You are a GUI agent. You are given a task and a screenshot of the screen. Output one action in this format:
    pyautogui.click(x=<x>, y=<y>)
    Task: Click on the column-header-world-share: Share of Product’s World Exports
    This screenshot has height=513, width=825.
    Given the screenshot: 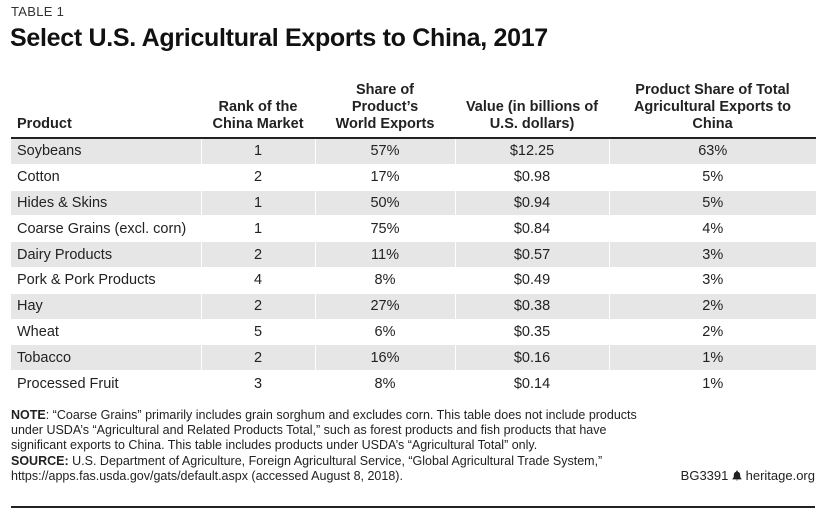 What is the action you would take?
    pyautogui.click(x=385, y=110)
    